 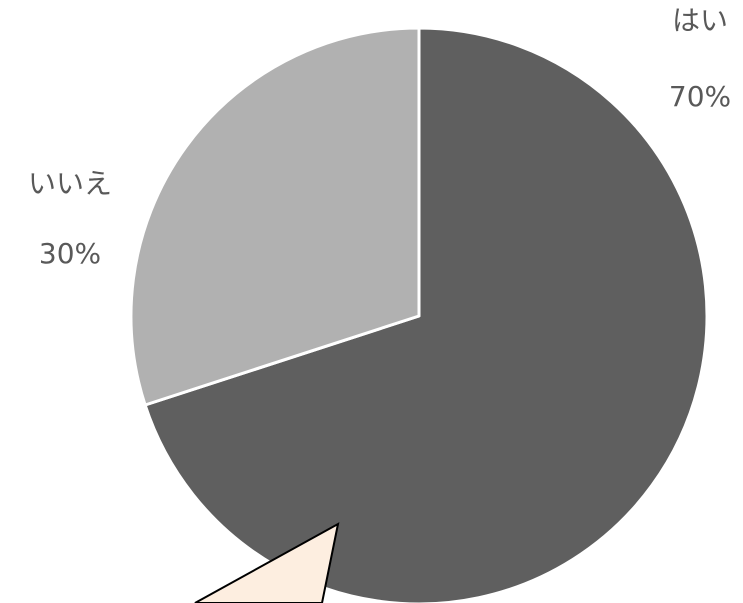 What do you see at coordinates (70, 253) in the screenshot?
I see `value-label: 30%` at bounding box center [70, 253].